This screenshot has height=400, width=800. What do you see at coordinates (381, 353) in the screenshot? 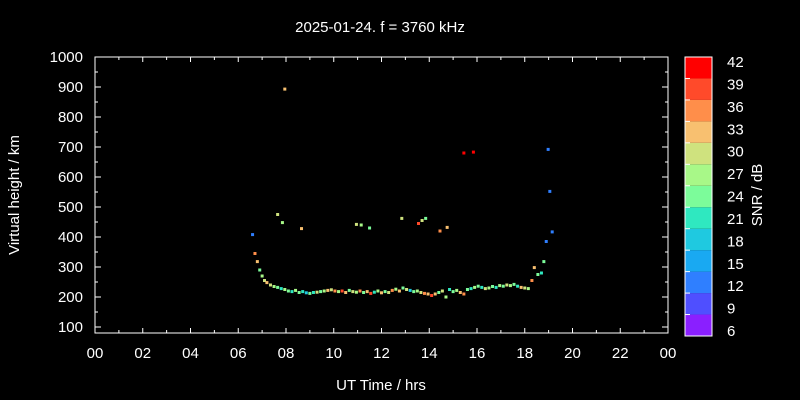
I see `x-tick-label: 12` at bounding box center [381, 353].